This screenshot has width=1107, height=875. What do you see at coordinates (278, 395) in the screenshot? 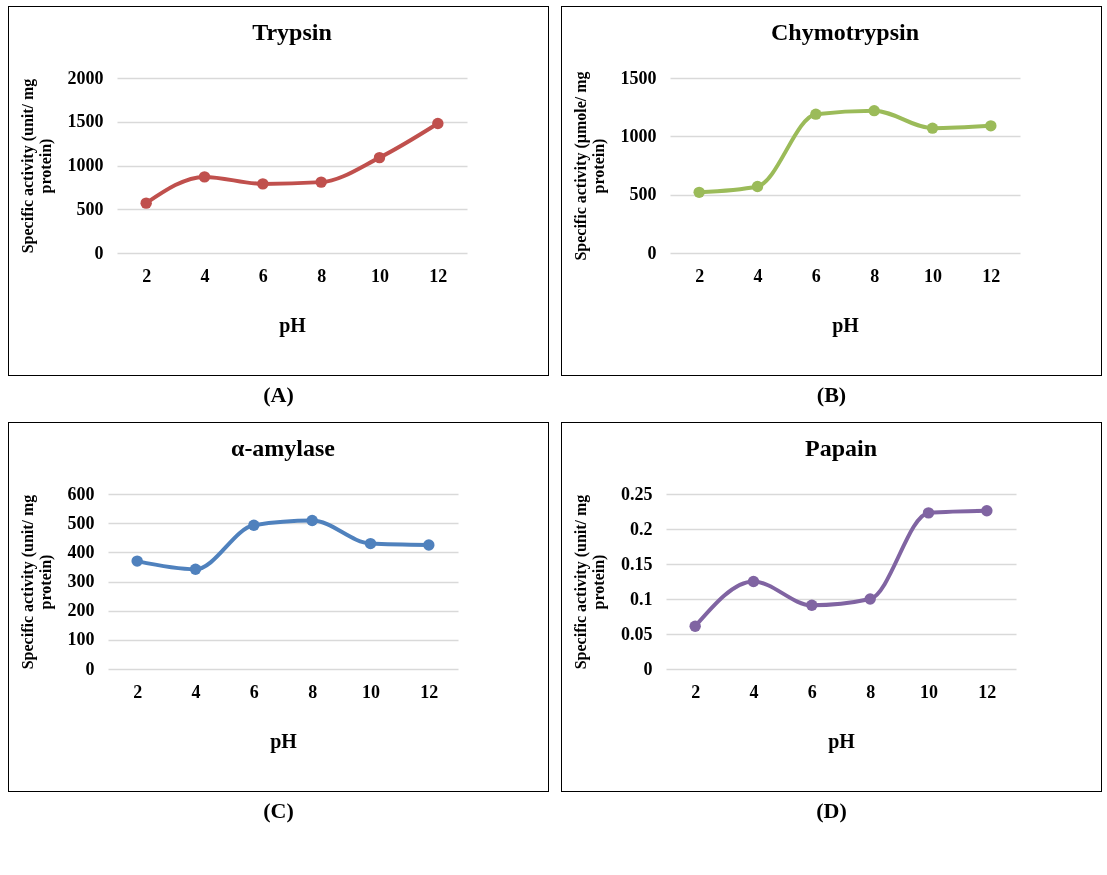
I see `text: (A)` at bounding box center [278, 395].